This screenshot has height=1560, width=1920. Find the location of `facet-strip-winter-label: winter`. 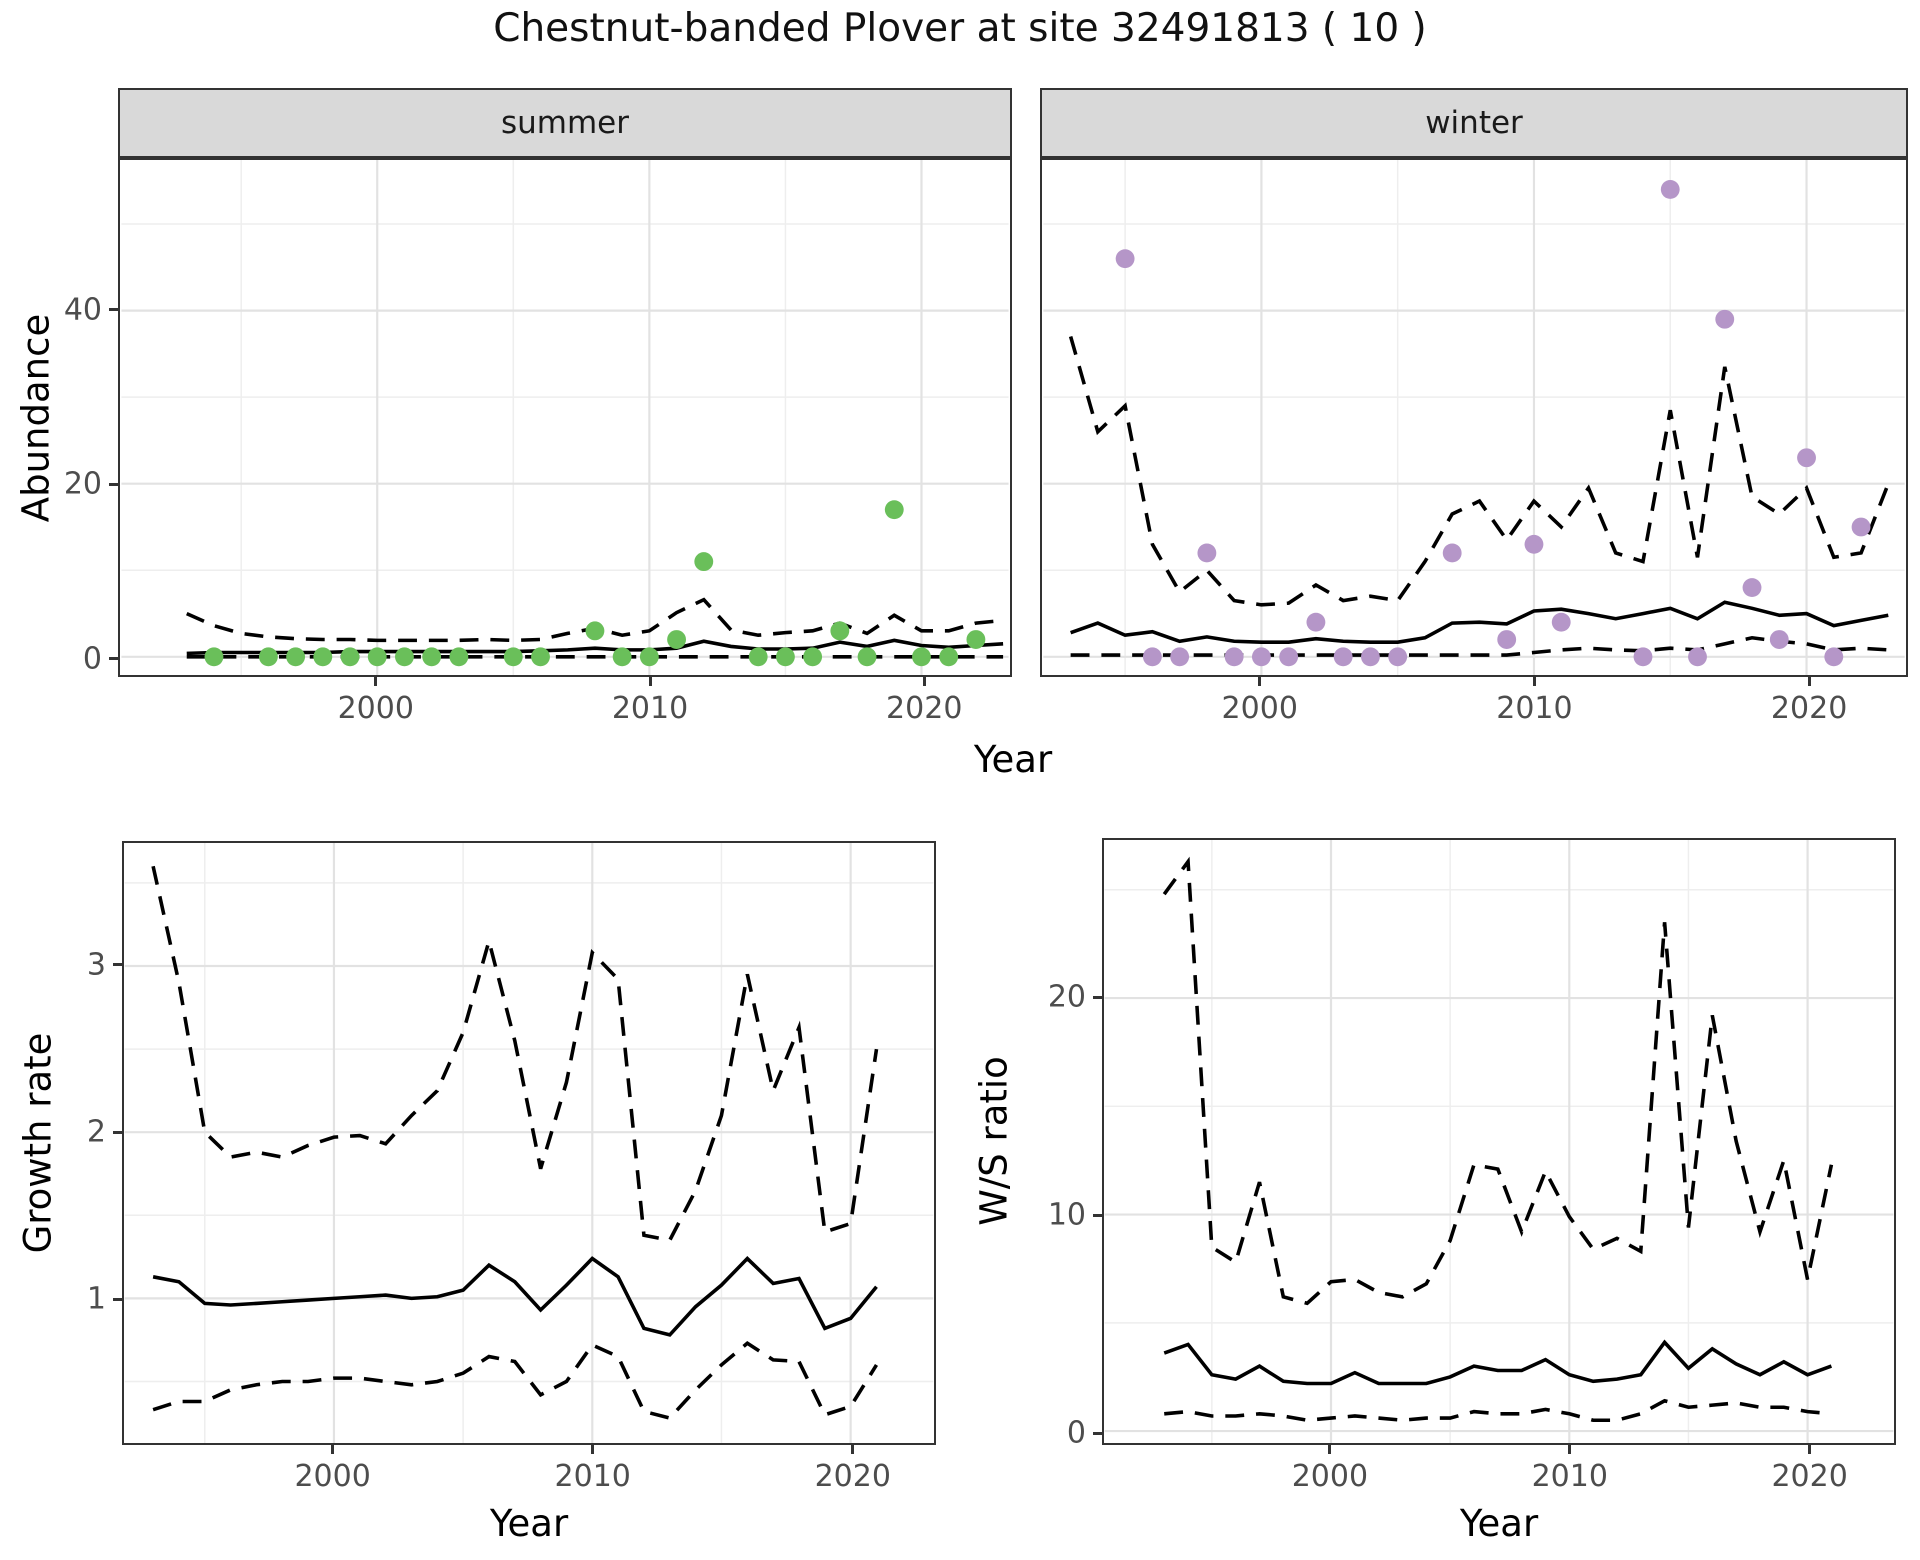

facet-strip-winter-label: winter is located at coordinates (1474, 123).